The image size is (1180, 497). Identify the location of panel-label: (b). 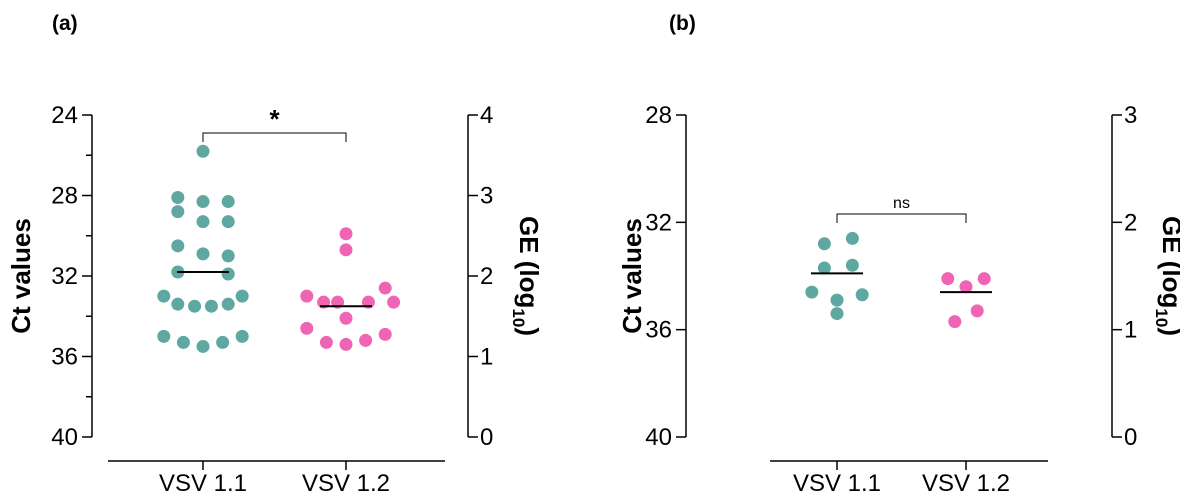
(682, 23).